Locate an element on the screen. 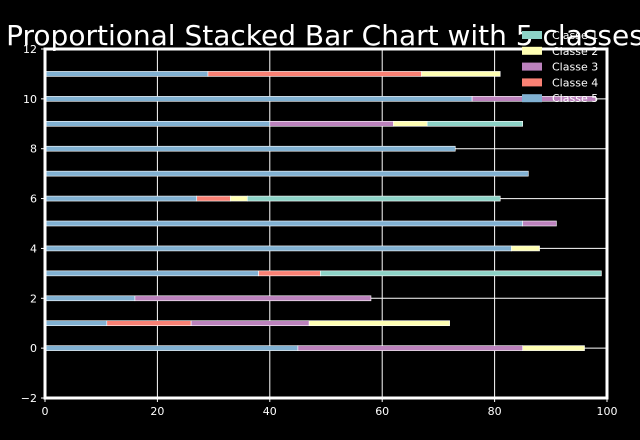 The height and width of the screenshot is (440, 640). y-tick-label: 12 is located at coordinates (30, 49).